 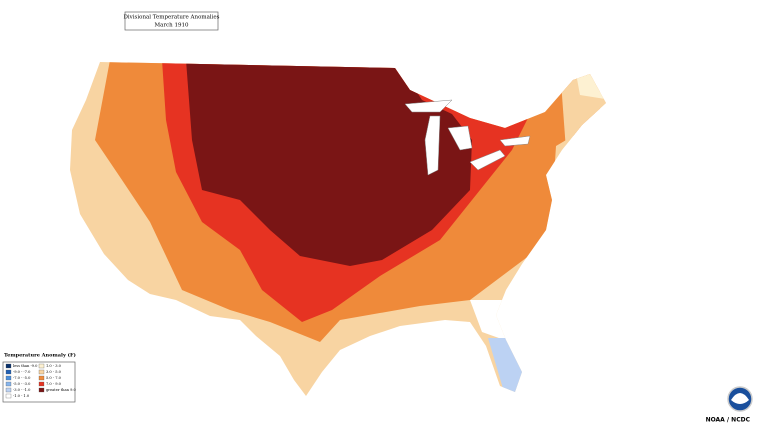 I want to click on title-box, so click(x=171, y=21).